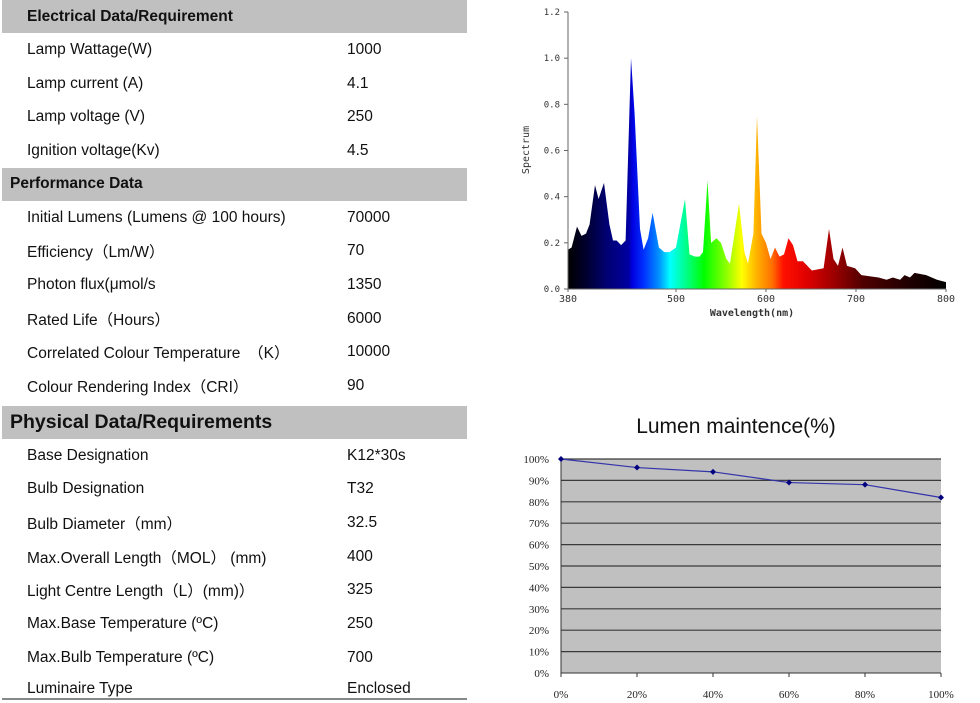 The height and width of the screenshot is (703, 980). I want to click on row-value: 1350, so click(364, 284).